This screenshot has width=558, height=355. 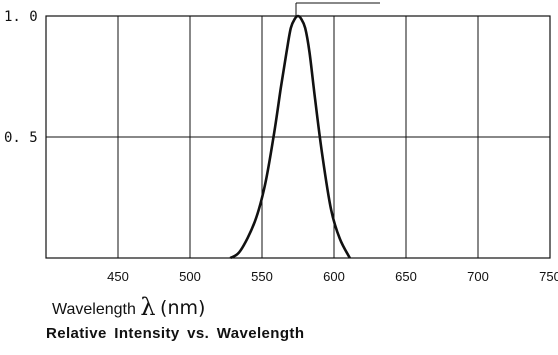 I want to click on x-tick-label: 600, so click(x=334, y=276).